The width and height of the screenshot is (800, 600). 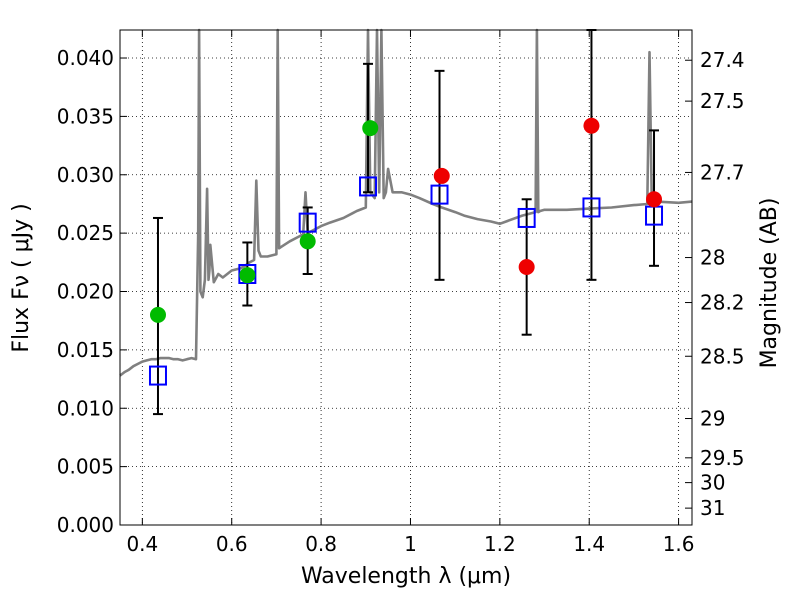 I want to click on y-tick-label: 0.010, so click(x=85, y=408).